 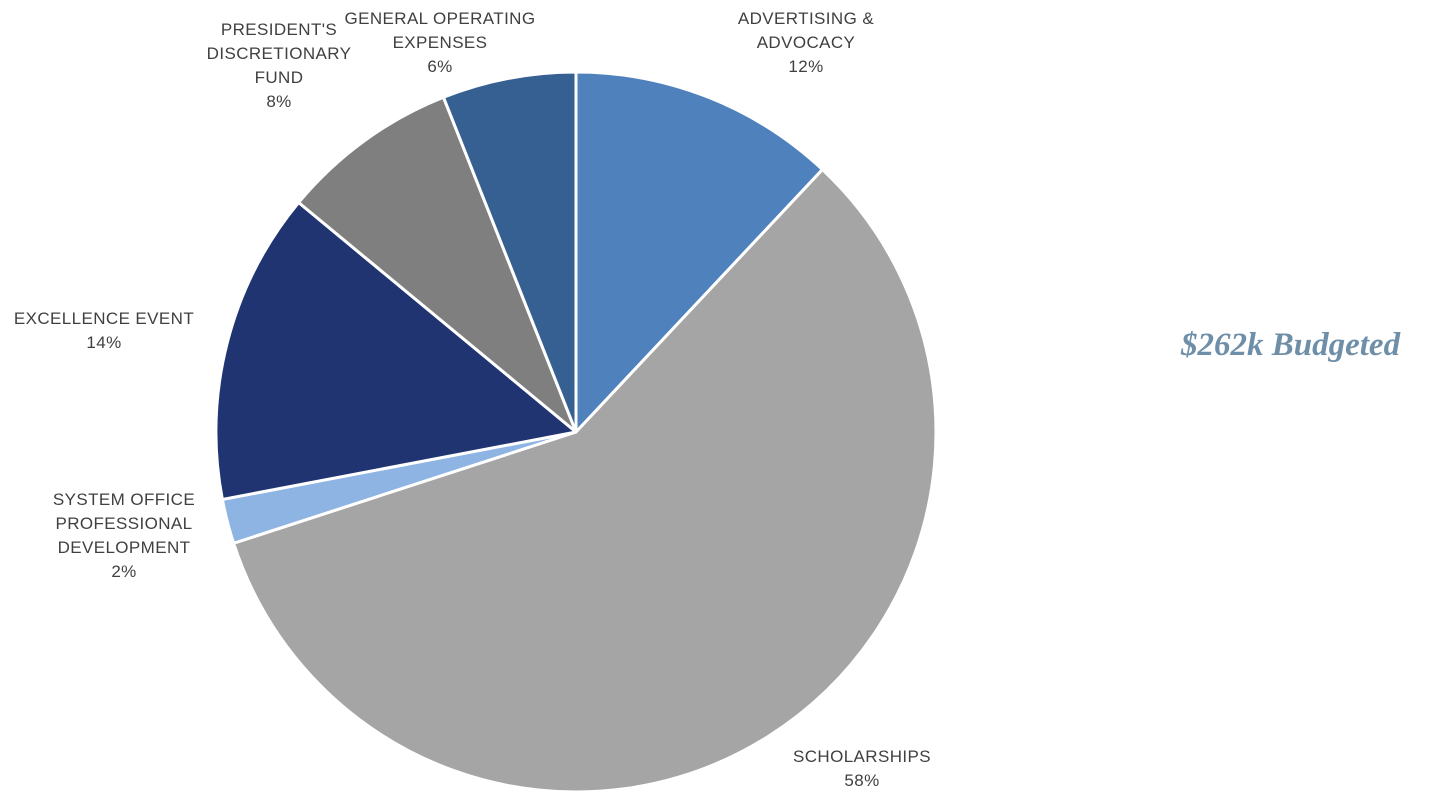 What do you see at coordinates (103, 342) in the screenshot?
I see `slice-percent: 14%` at bounding box center [103, 342].